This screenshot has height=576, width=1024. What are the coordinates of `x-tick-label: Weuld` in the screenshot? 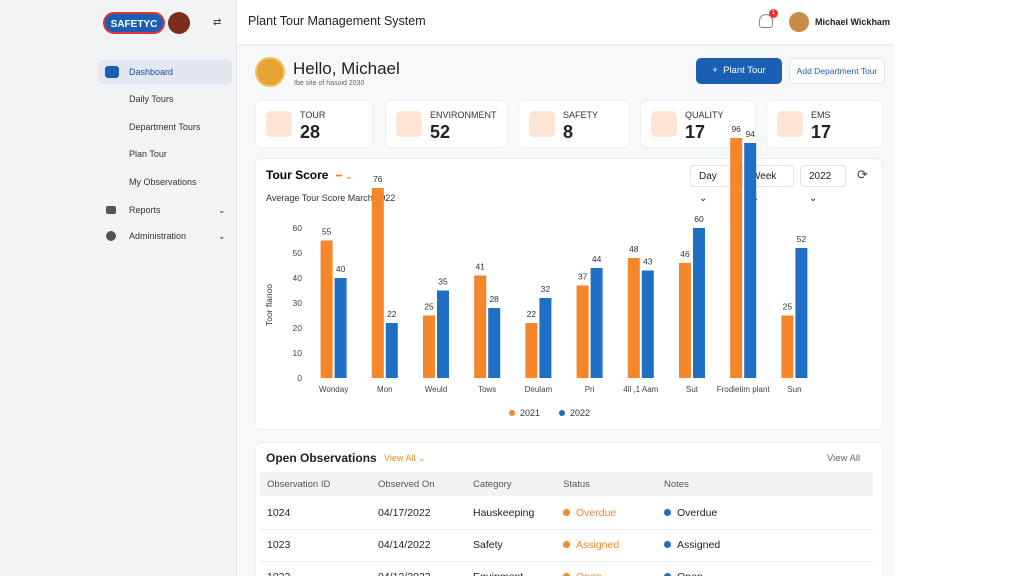 It's located at (436, 389).